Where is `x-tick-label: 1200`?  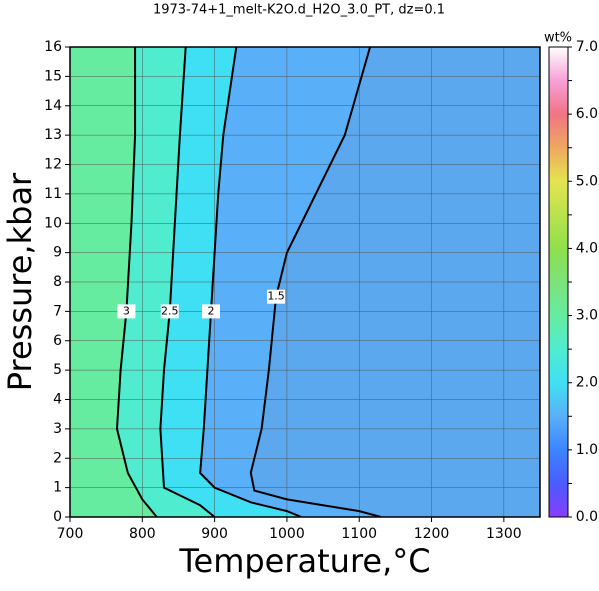 x-tick-label: 1200 is located at coordinates (432, 534).